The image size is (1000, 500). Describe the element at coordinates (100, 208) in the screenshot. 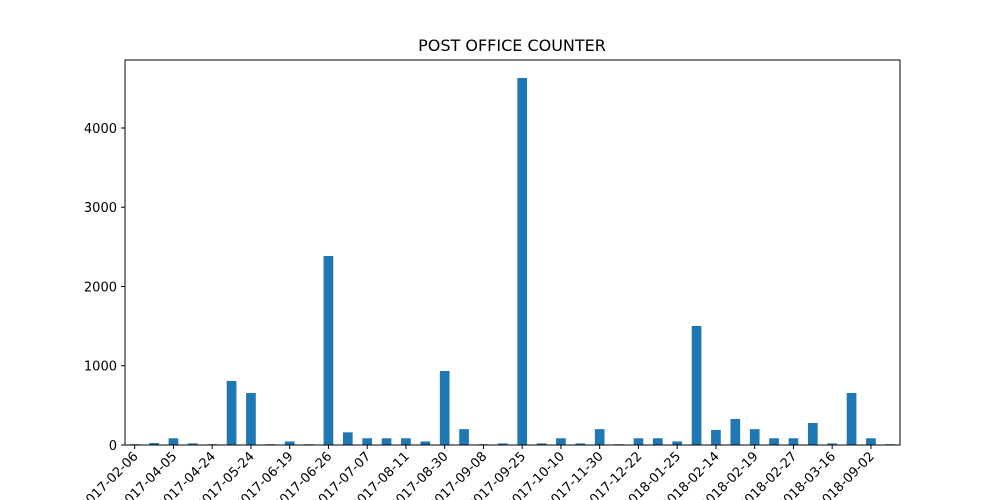

I see `y-tick-label: 3000` at that location.